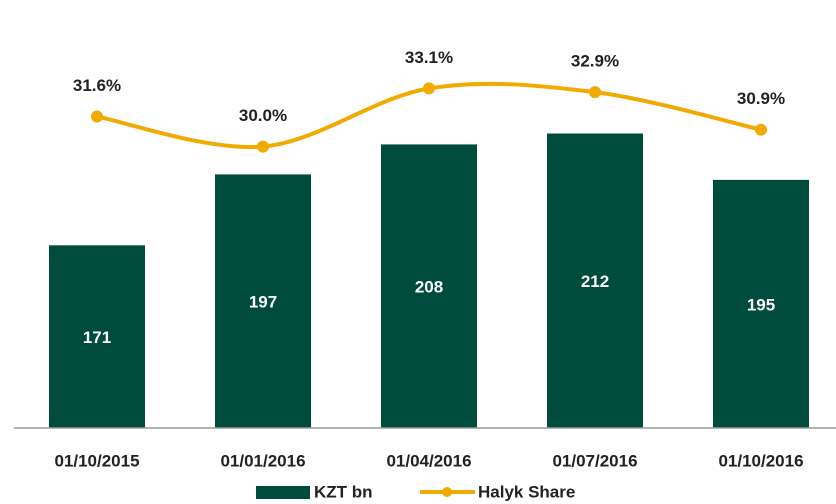  I want to click on x-tick-label: 01/04/2016, so click(428, 460).